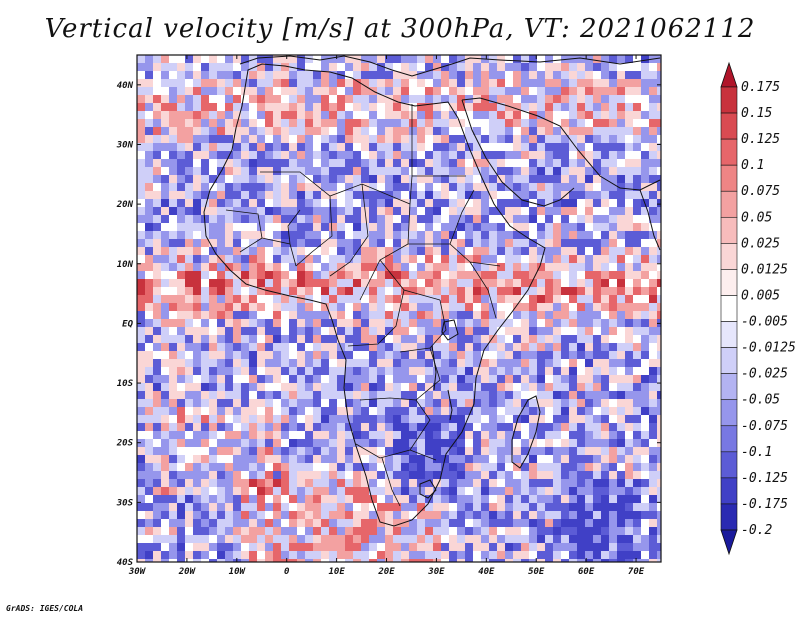  What do you see at coordinates (450, 66) in the screenshot?
I see `europe-coastline` at bounding box center [450, 66].